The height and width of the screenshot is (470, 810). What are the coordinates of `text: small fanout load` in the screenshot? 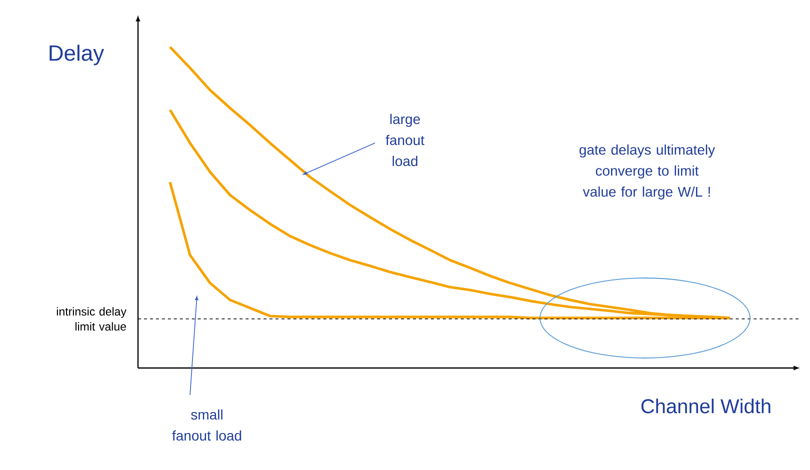 It's located at (207, 425).